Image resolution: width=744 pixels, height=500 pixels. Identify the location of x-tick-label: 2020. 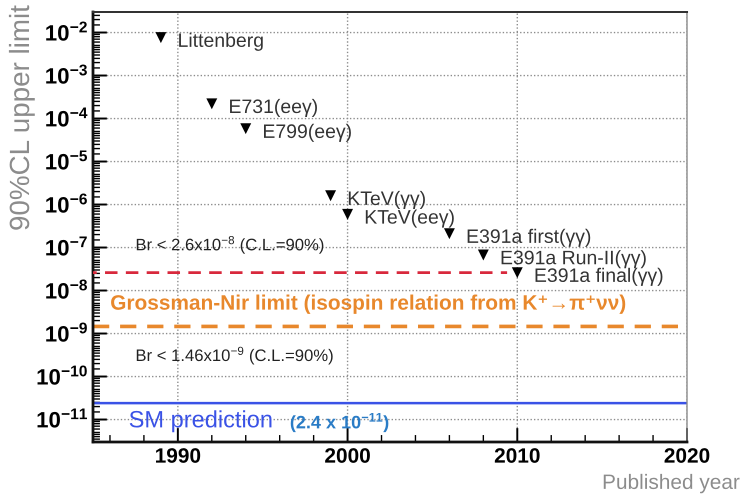
(687, 455).